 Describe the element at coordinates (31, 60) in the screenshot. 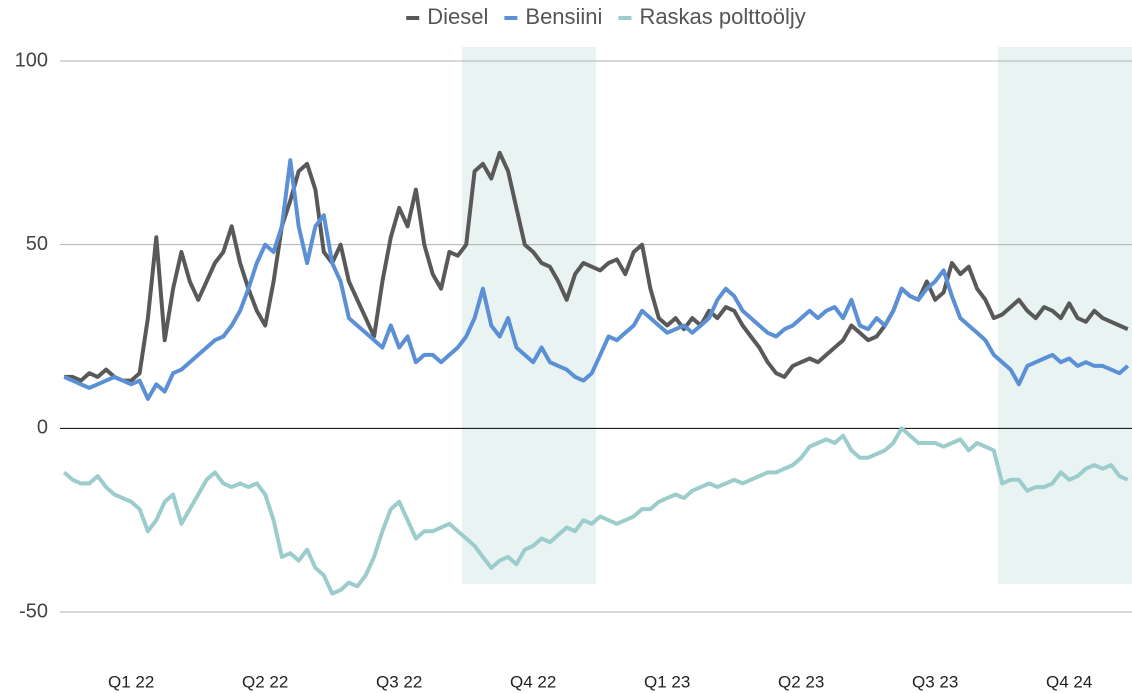

I see `y-tick-label: 100` at that location.